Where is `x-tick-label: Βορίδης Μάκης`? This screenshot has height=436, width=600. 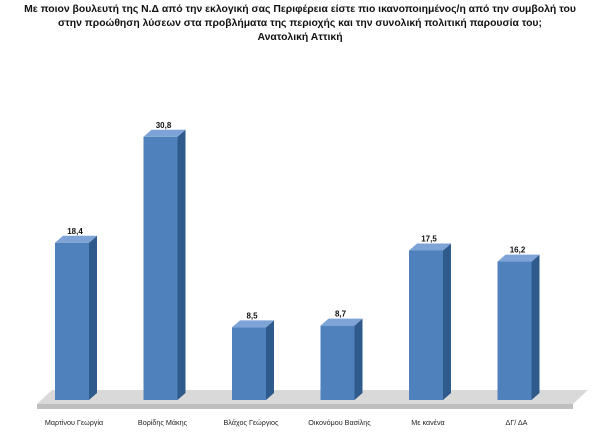
x-tick-label: Βορίδης Μάκης is located at coordinates (163, 422).